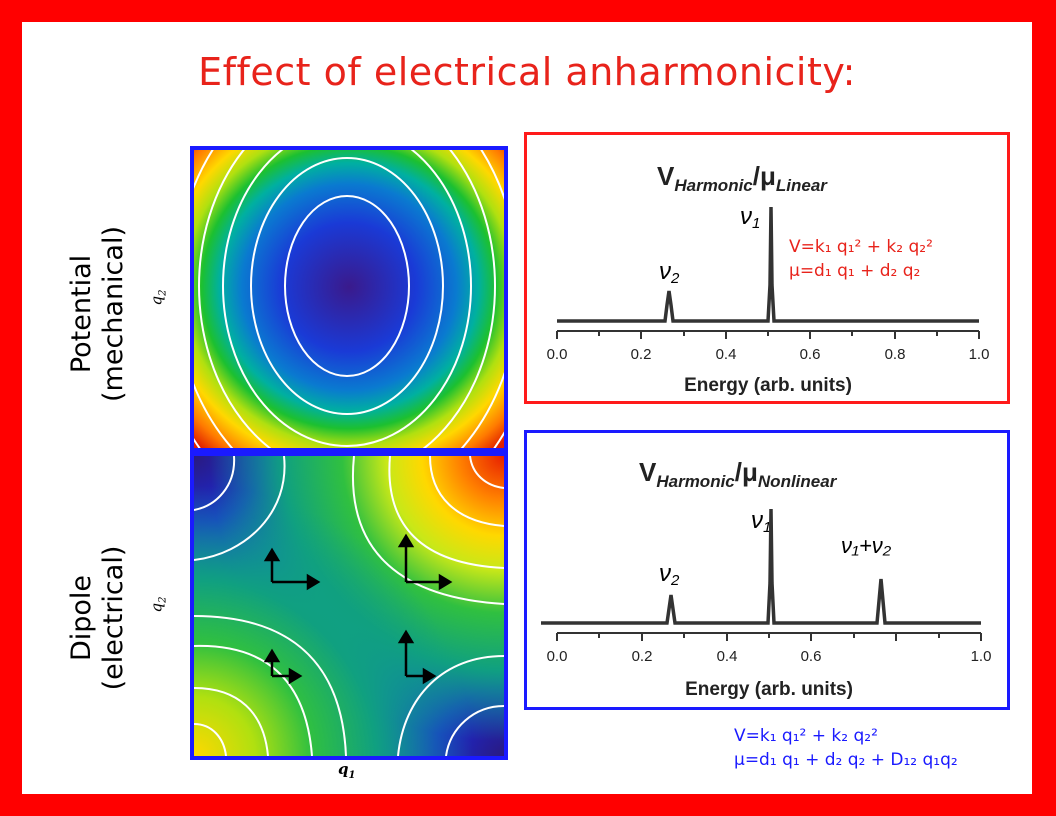 Image resolution: width=1056 pixels, height=816 pixels. What do you see at coordinates (158, 604) in the screenshot?
I see `q2-axis-label-bottom: q2` at bounding box center [158, 604].